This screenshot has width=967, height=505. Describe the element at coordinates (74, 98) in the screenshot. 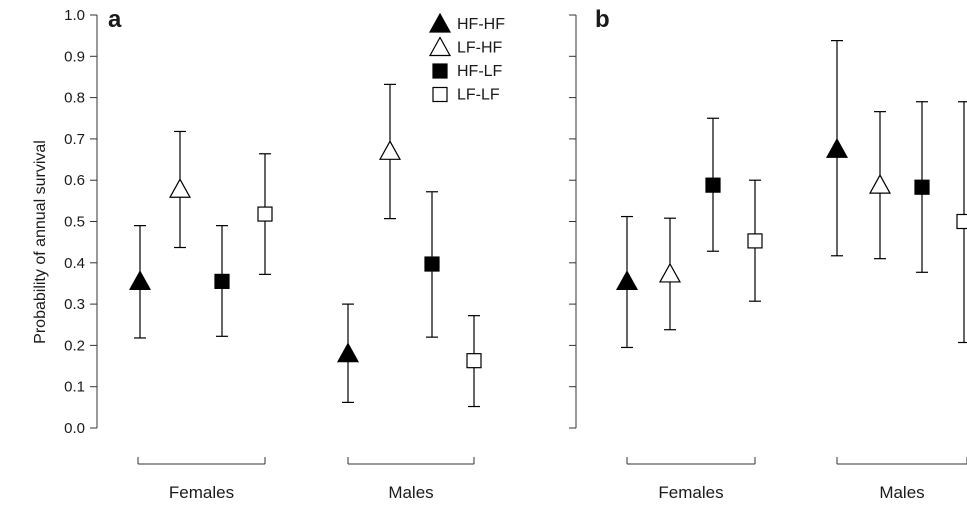

I see `y-tick-label: 0.8` at that location.